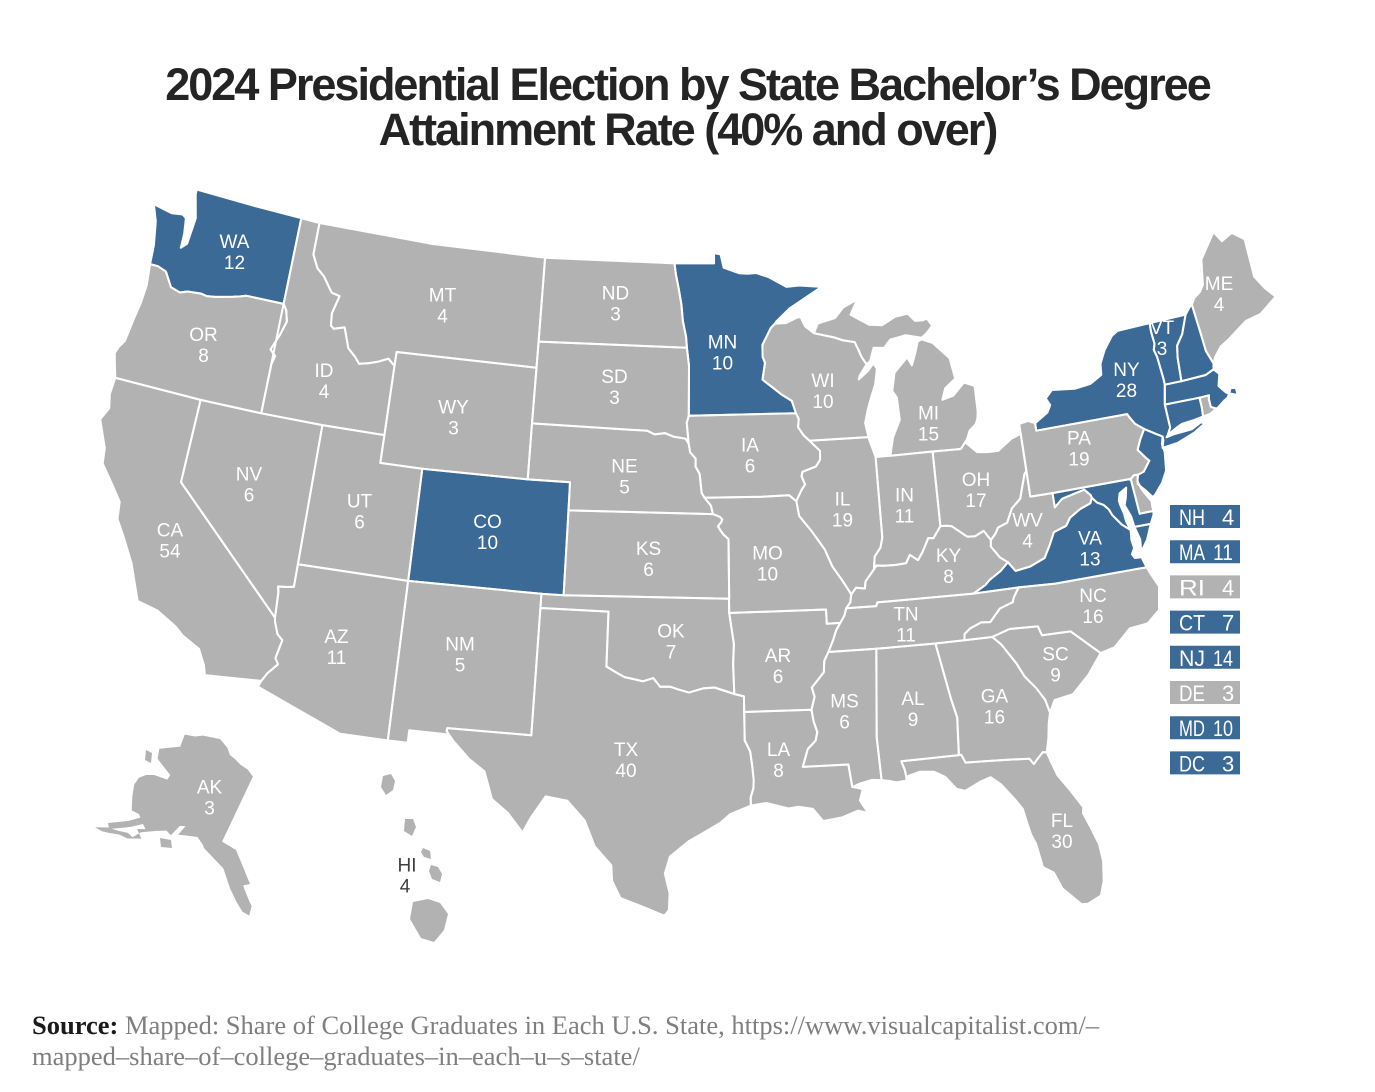 The height and width of the screenshot is (1092, 1375). What do you see at coordinates (336, 637) in the screenshot?
I see `svg-text: AZ` at bounding box center [336, 637].